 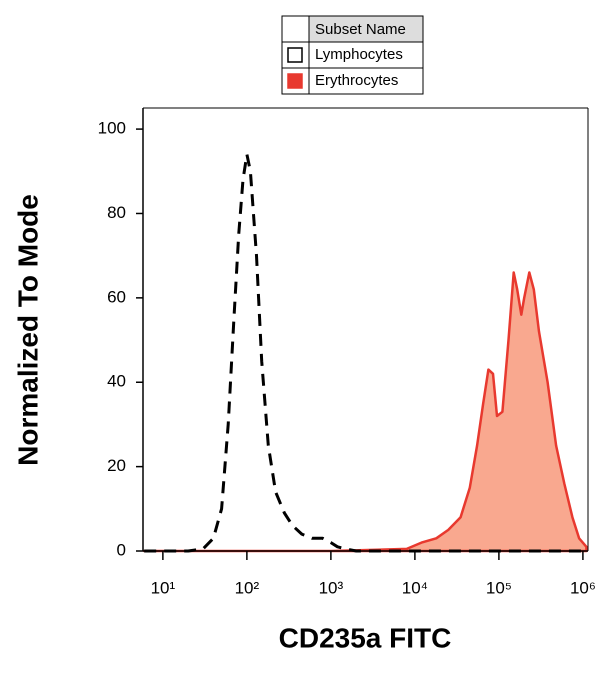 I want to click on y-tick-label: 0, so click(x=121, y=549).